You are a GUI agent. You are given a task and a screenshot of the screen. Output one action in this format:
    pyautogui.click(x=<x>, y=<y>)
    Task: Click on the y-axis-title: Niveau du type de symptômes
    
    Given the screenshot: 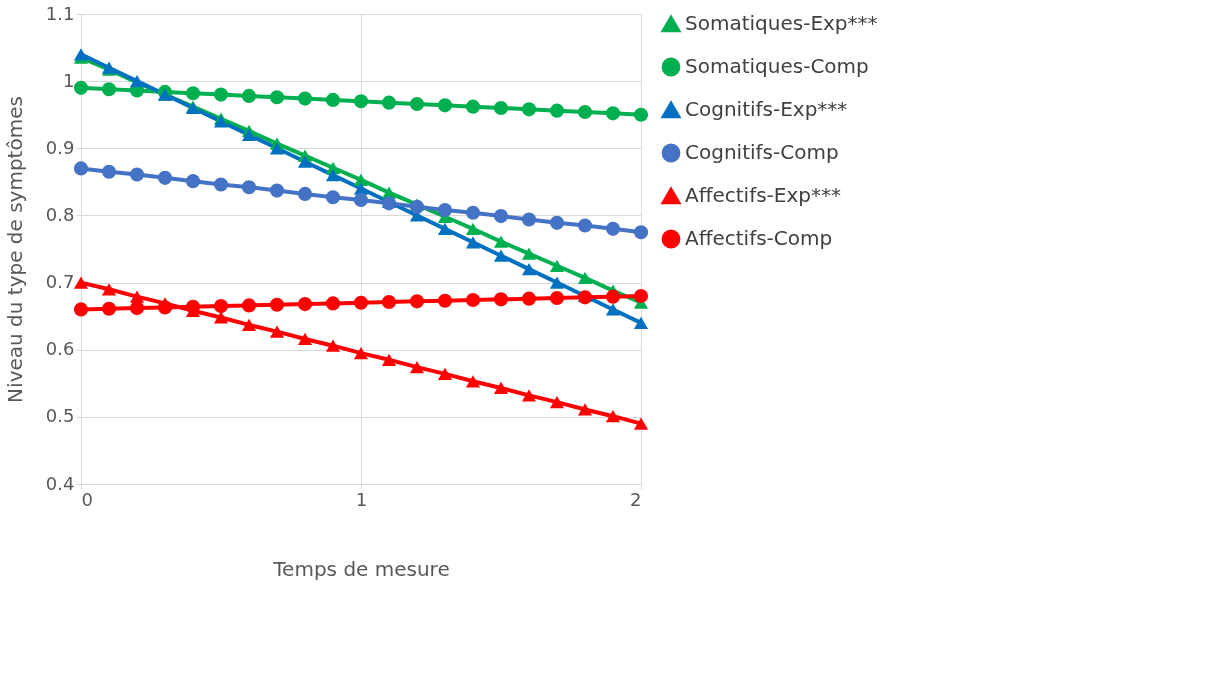 What is the action you would take?
    pyautogui.click(x=14, y=249)
    